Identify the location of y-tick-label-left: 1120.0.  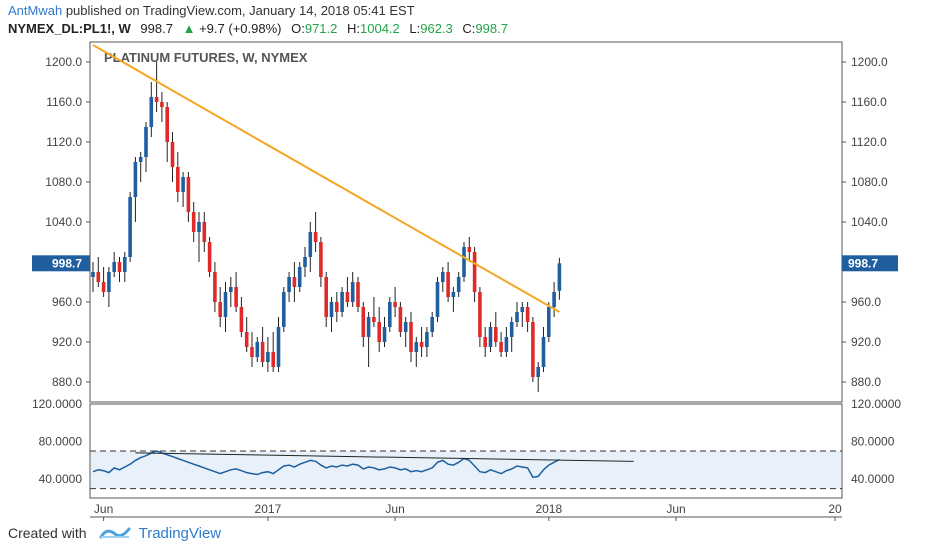
(64, 142).